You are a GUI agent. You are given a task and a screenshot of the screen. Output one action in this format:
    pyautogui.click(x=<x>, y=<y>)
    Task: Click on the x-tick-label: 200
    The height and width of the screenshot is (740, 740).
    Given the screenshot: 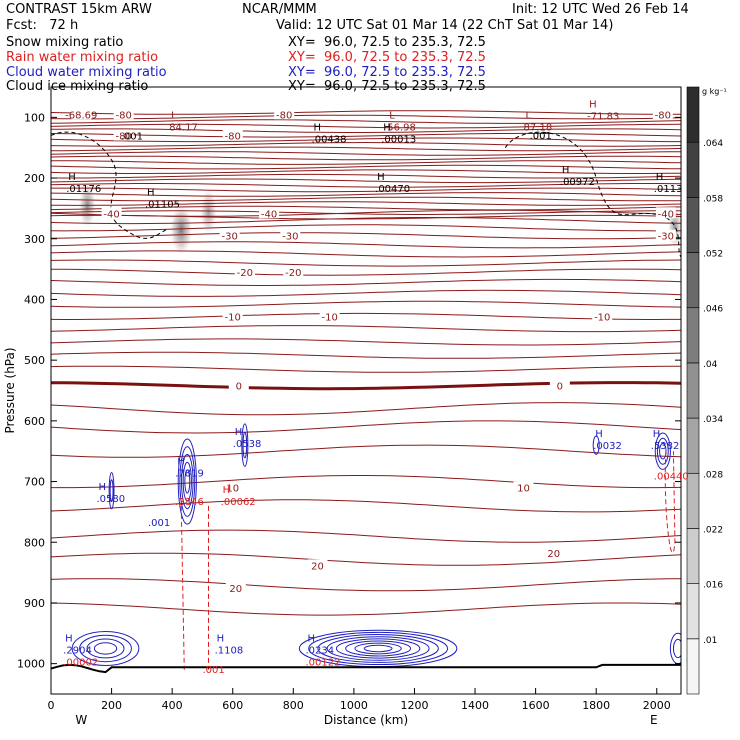 What is the action you would take?
    pyautogui.click(x=111, y=705)
    